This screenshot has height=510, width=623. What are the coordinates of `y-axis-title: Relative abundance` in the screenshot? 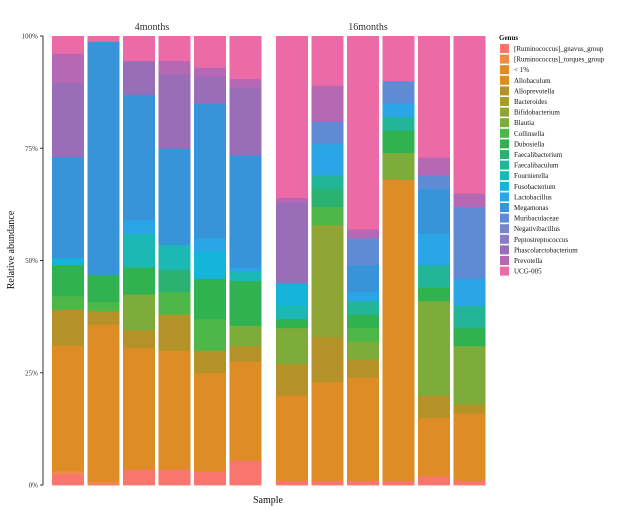 It's located at (11, 249).